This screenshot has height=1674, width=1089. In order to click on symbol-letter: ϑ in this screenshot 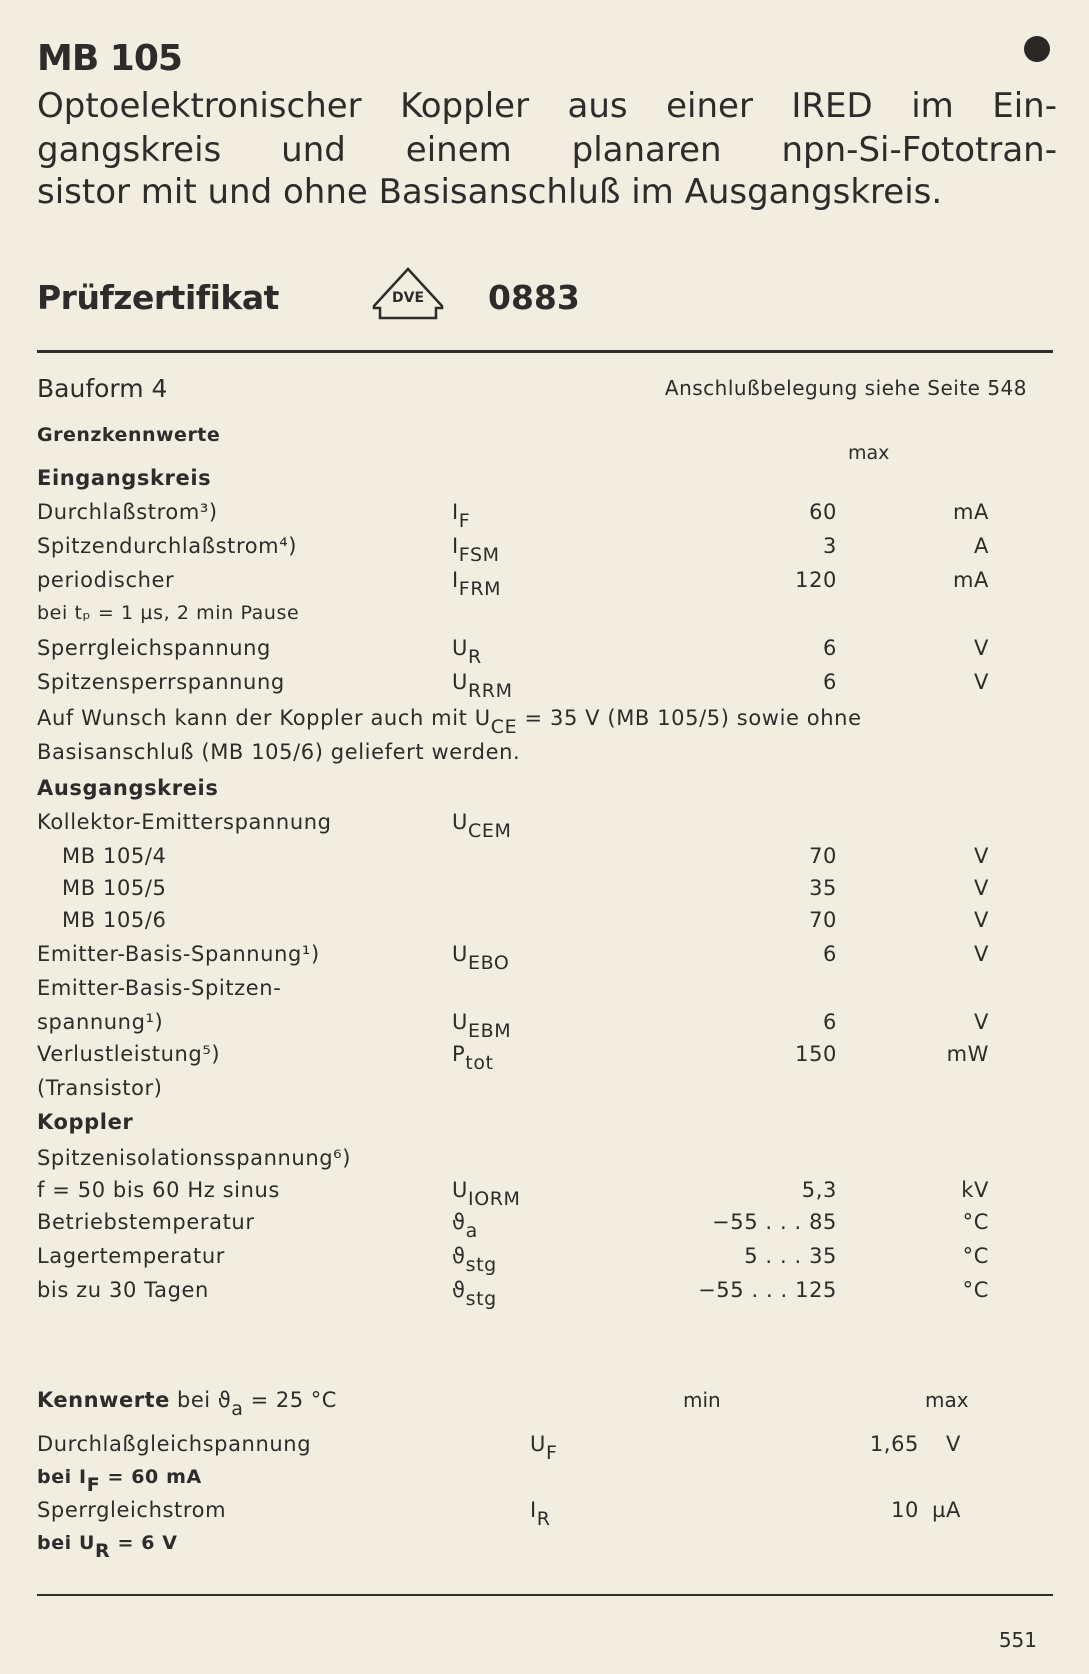, I will do `click(459, 1290)`.